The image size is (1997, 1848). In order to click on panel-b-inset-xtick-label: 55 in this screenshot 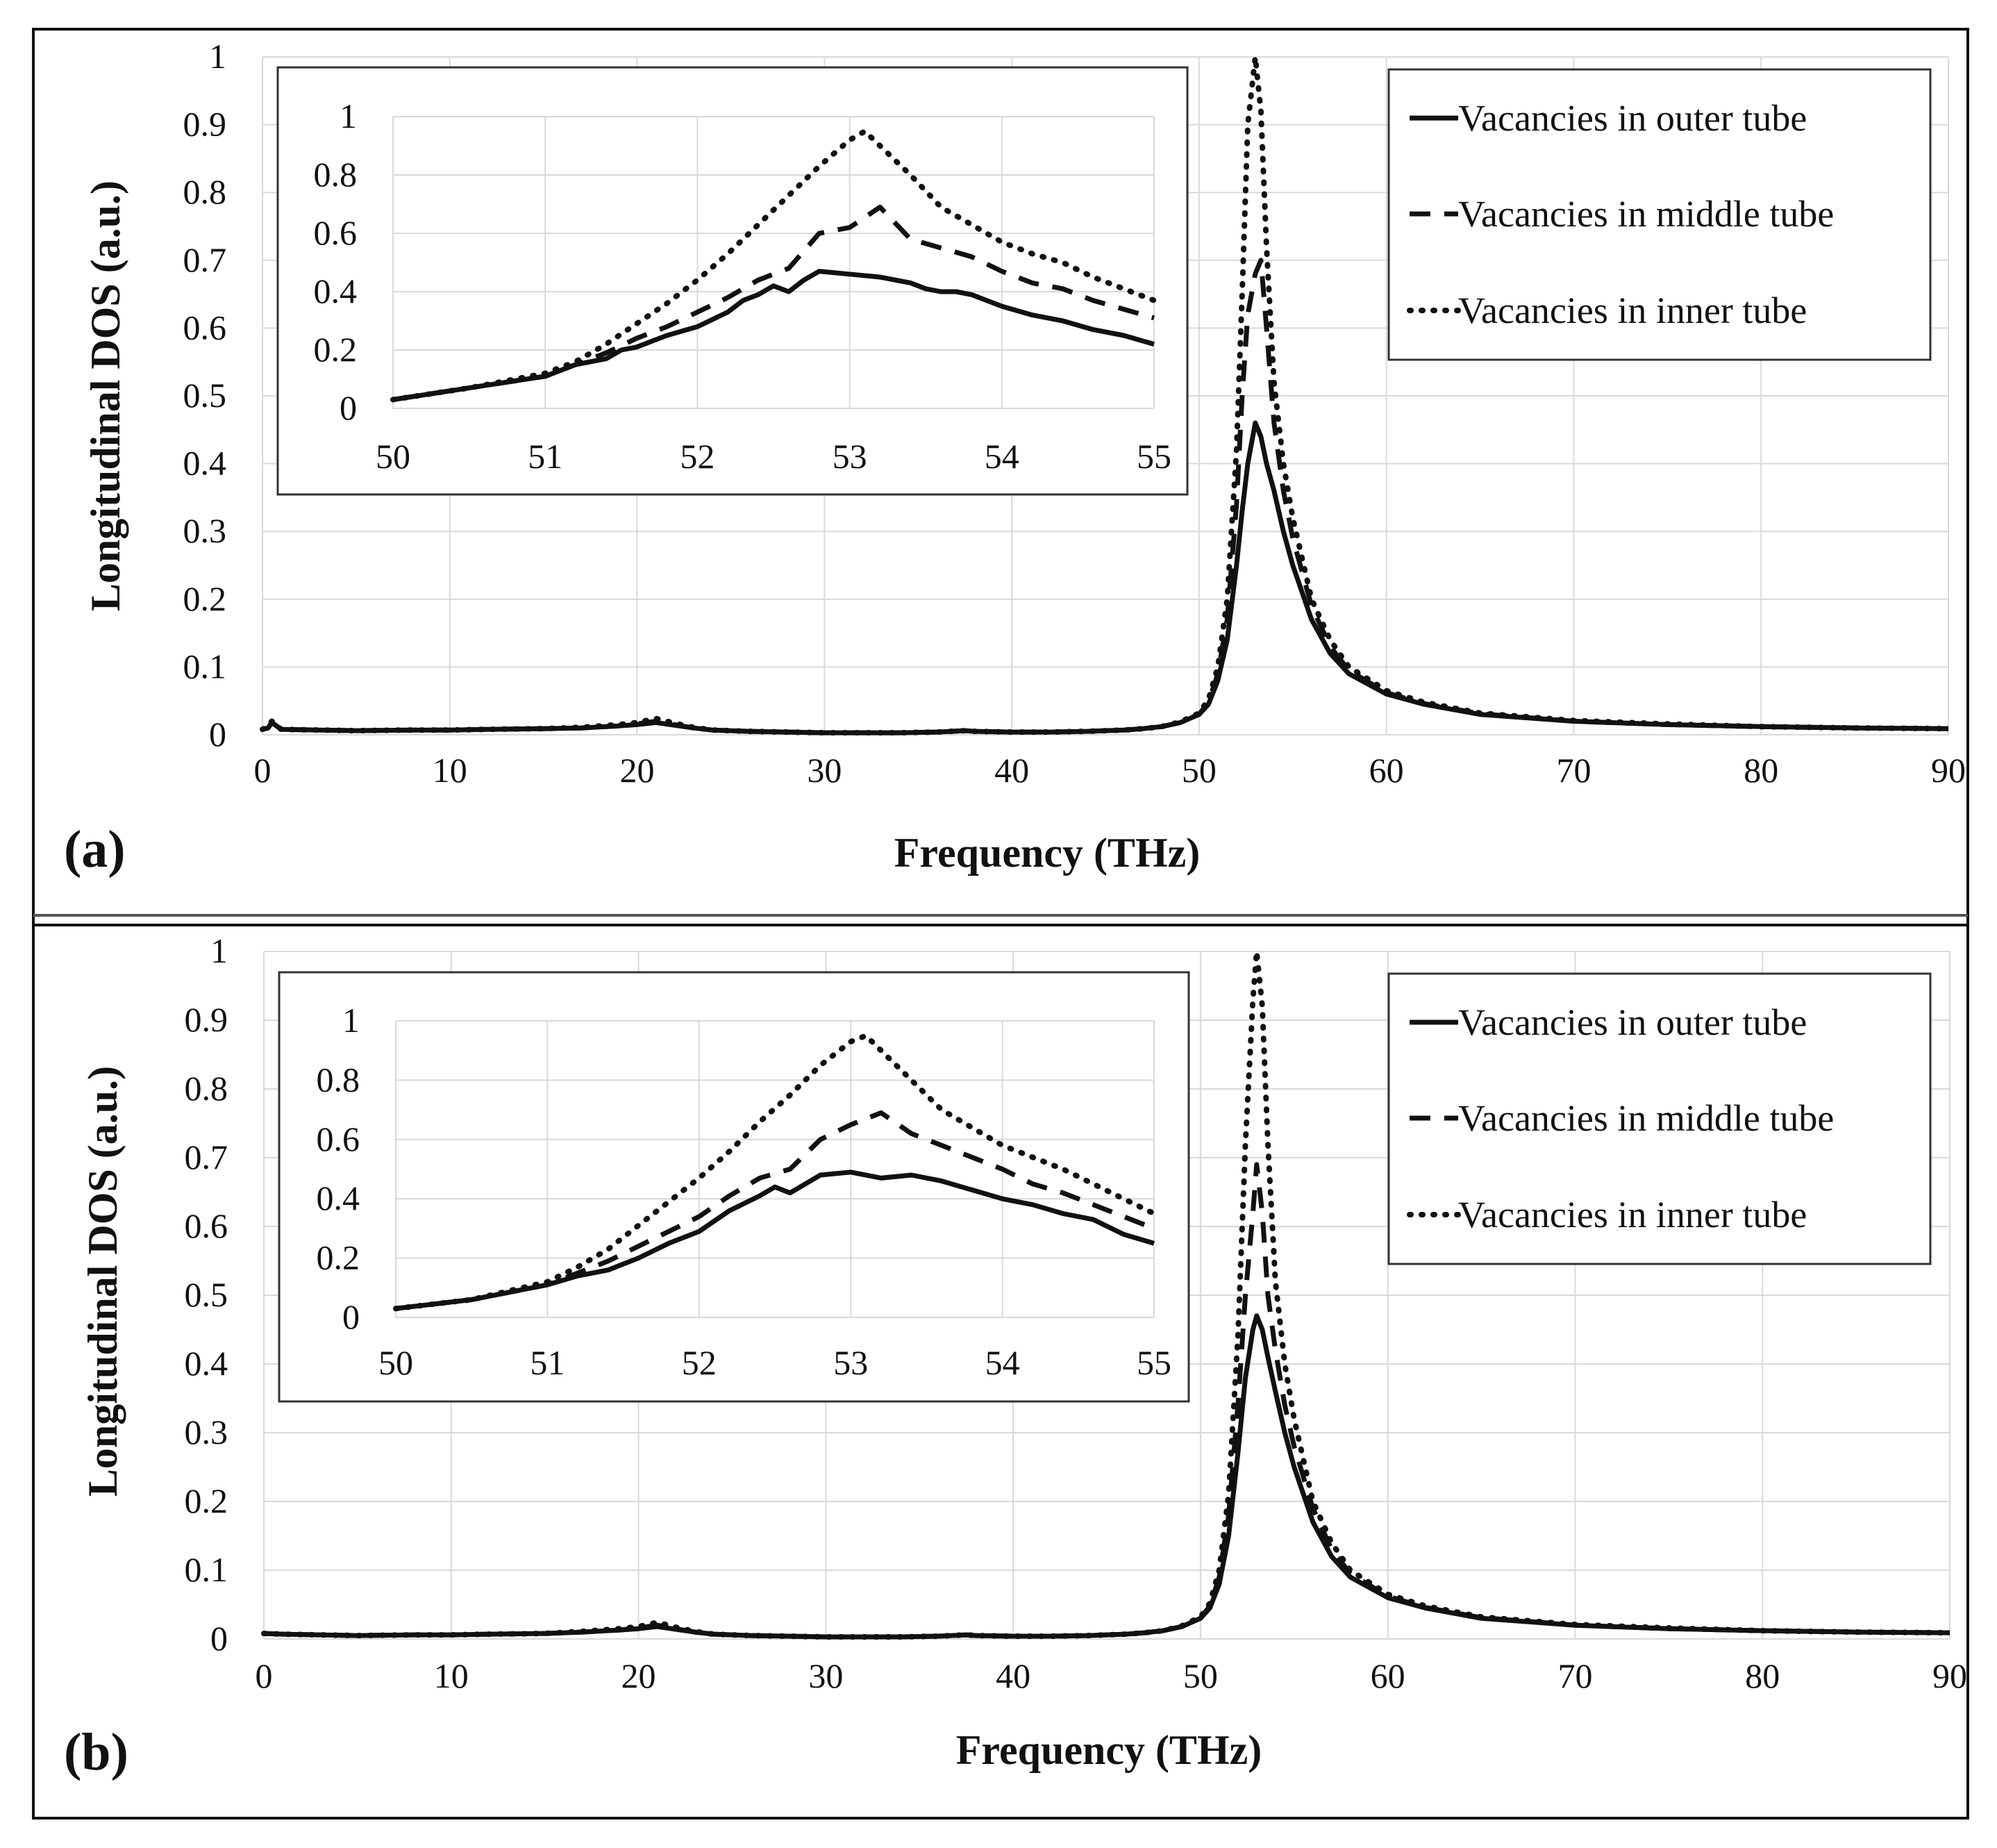, I will do `click(1154, 1362)`.